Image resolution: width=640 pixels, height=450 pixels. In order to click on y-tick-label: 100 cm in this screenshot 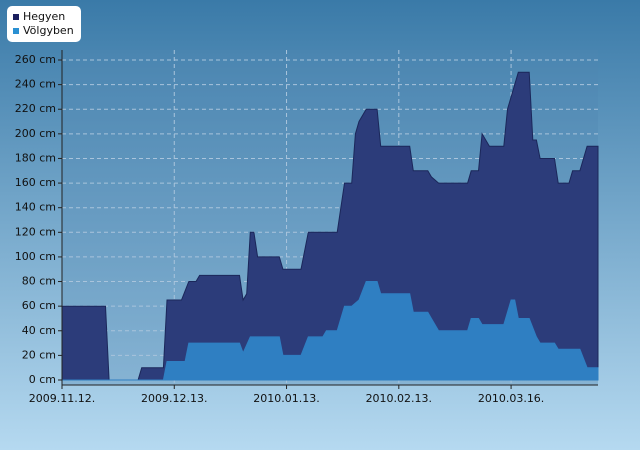, I will do `click(35, 256)`.